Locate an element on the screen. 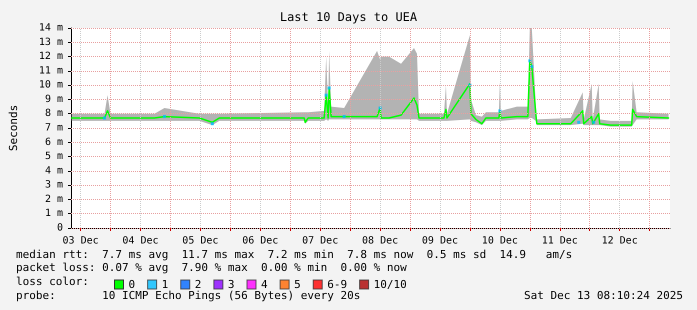  chart-title: Last 10 Days to UEA is located at coordinates (349, 17).